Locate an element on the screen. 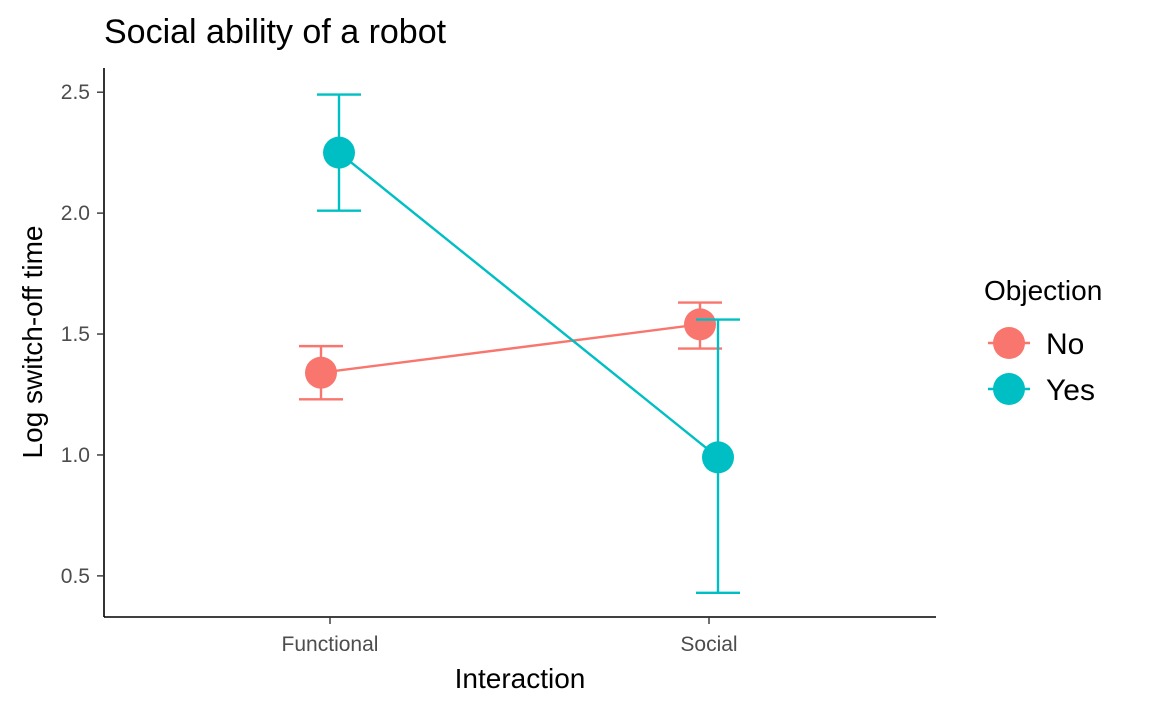 This screenshot has height=711, width=1152. series-line-no is located at coordinates (510, 348).